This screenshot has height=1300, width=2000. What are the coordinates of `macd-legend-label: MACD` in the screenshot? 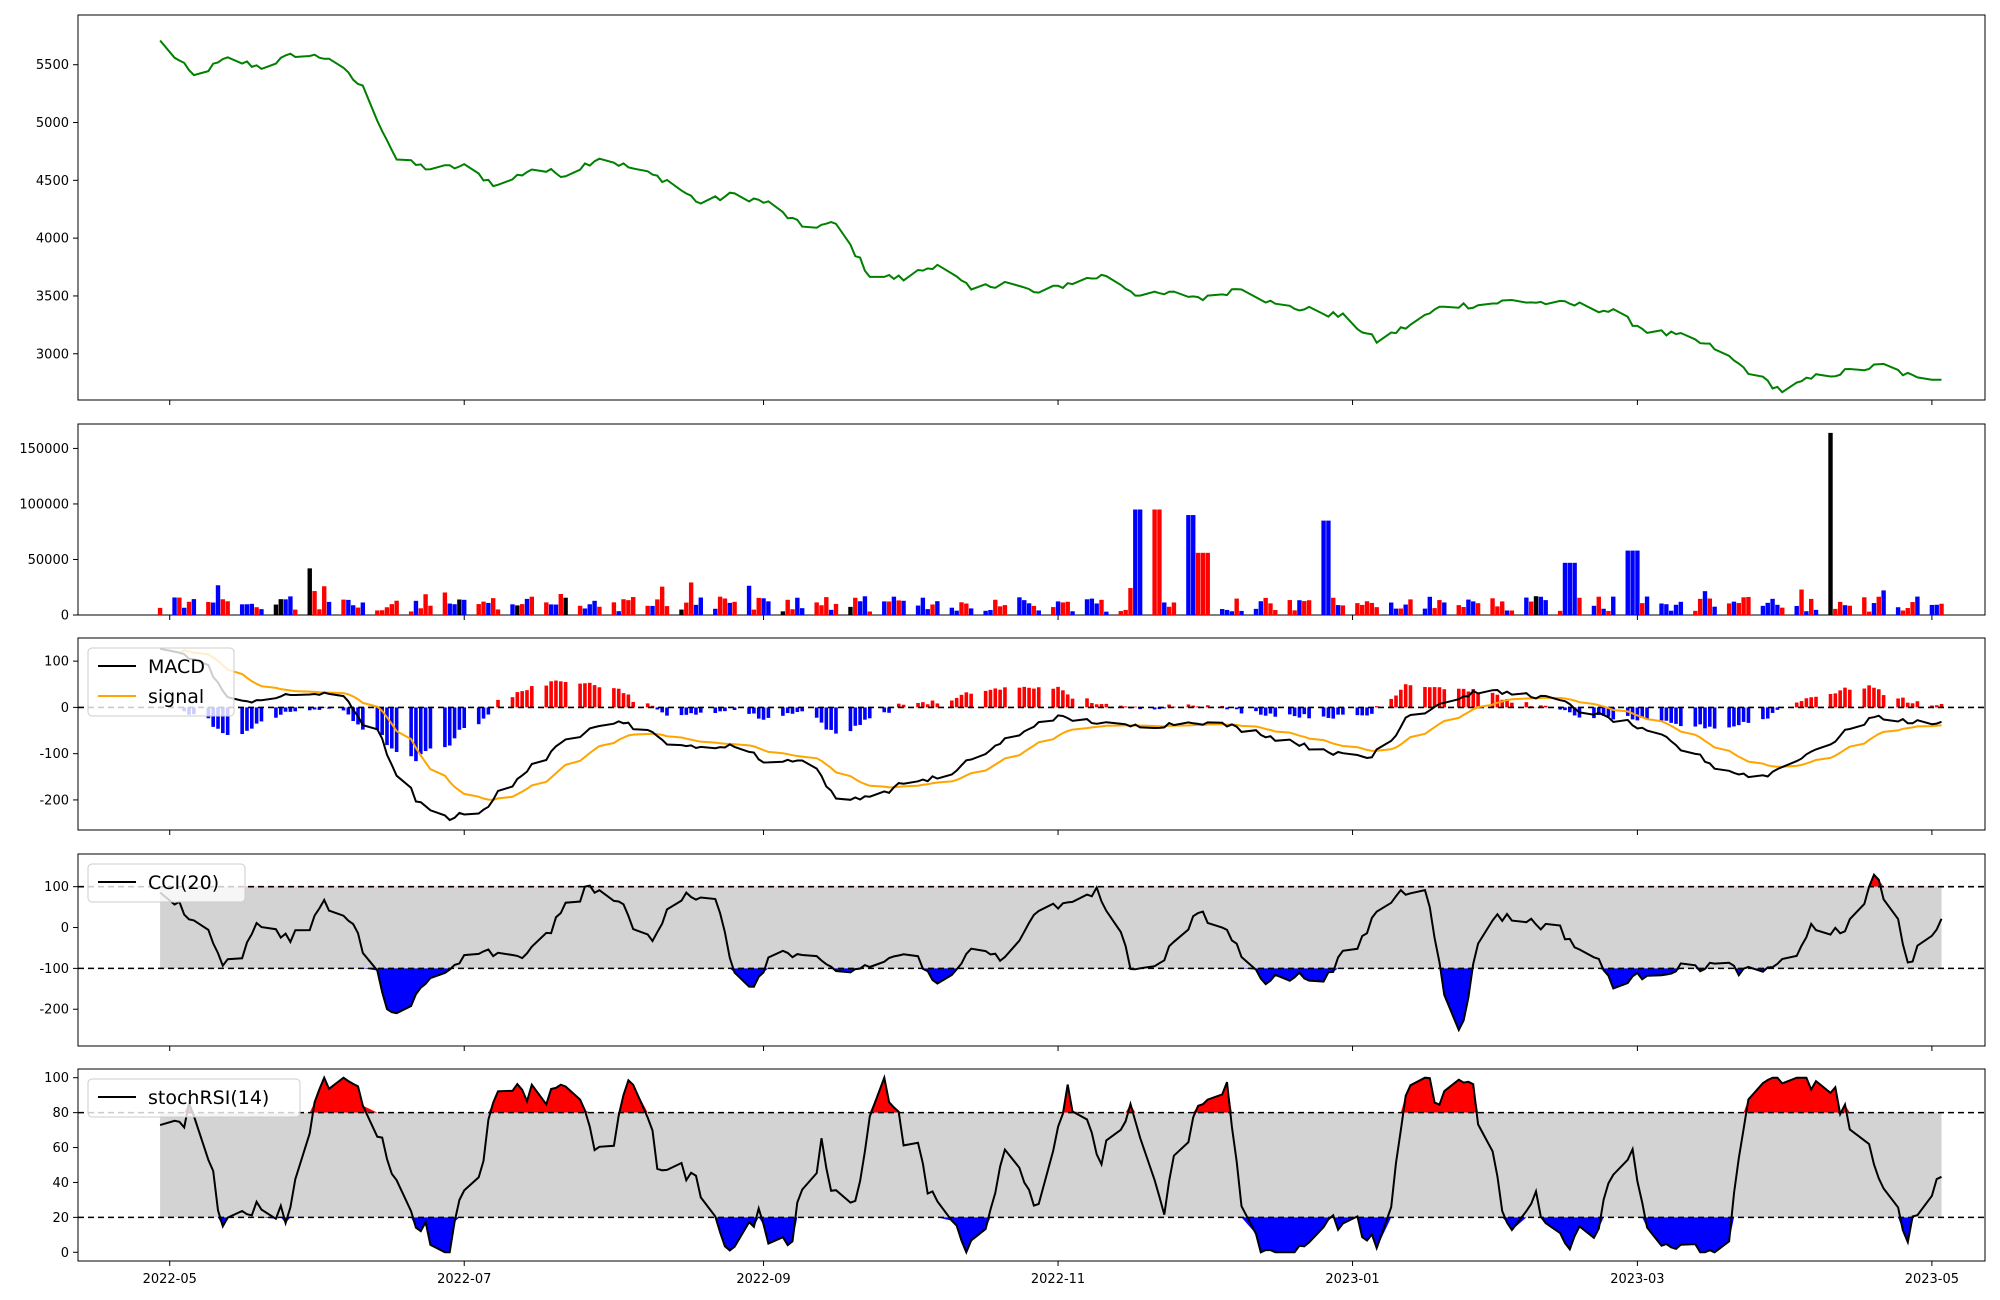 It's located at (176, 667).